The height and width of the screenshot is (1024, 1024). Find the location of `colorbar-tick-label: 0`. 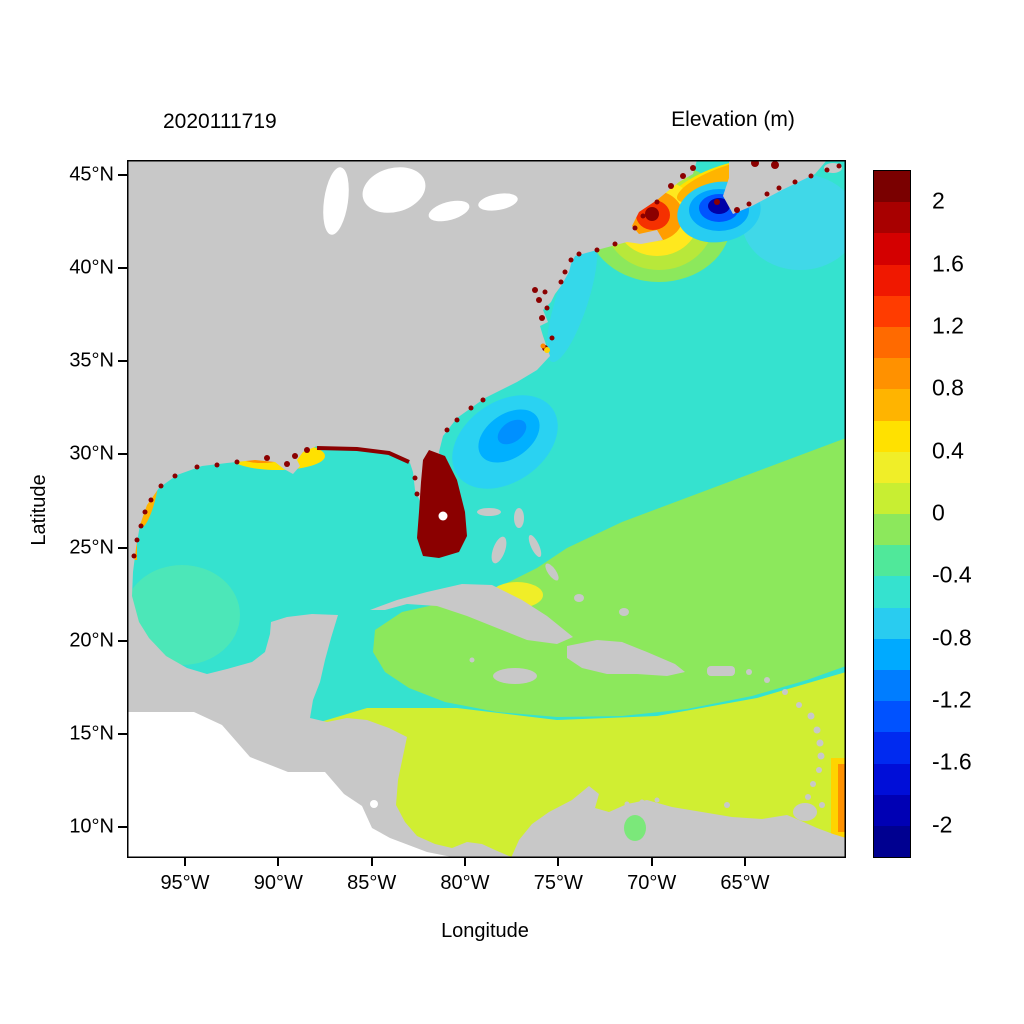

colorbar-tick-label: 0 is located at coordinates (938, 512).